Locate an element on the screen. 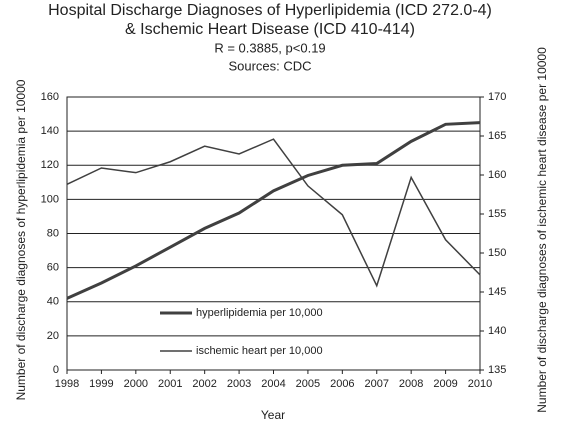 The image size is (580, 439). y-tick-label: 120 is located at coordinates (50, 165).